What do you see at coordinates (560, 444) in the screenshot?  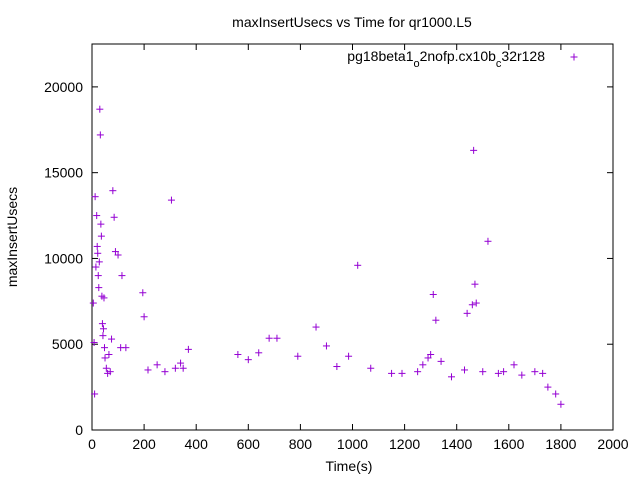 I see `x-tick-label: 1800` at bounding box center [560, 444].